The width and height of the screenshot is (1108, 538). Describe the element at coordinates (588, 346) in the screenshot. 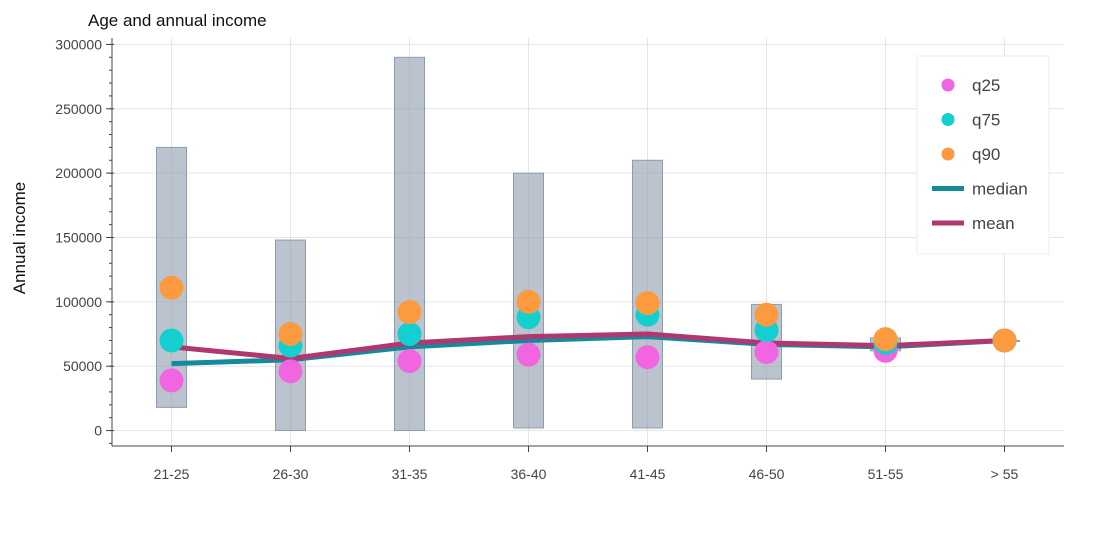

I see `mean-line` at that location.